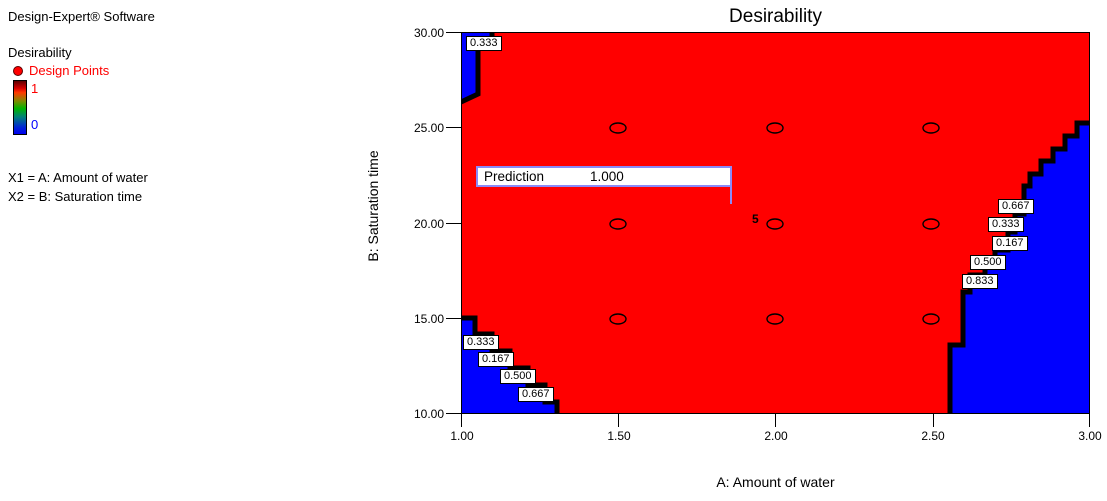  Describe the element at coordinates (20, 107) in the screenshot. I see `color-scale-gradient` at that location.